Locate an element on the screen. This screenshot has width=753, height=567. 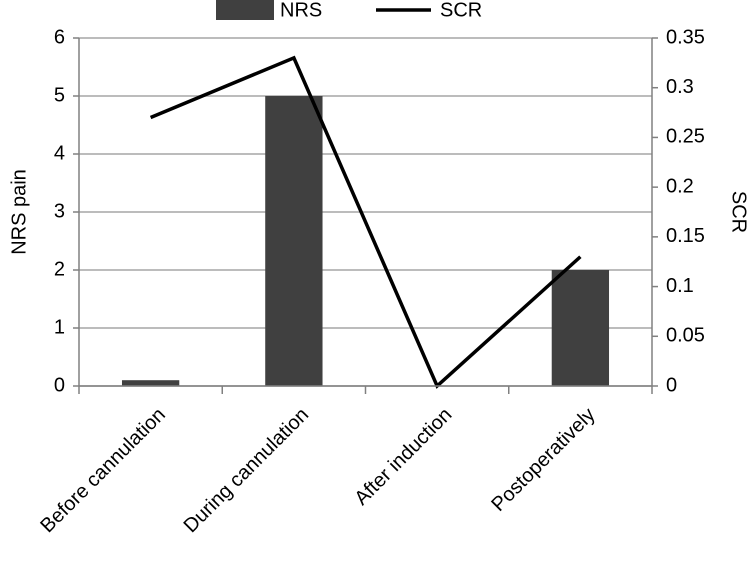
y-tick-label: 0 is located at coordinates (59, 385).